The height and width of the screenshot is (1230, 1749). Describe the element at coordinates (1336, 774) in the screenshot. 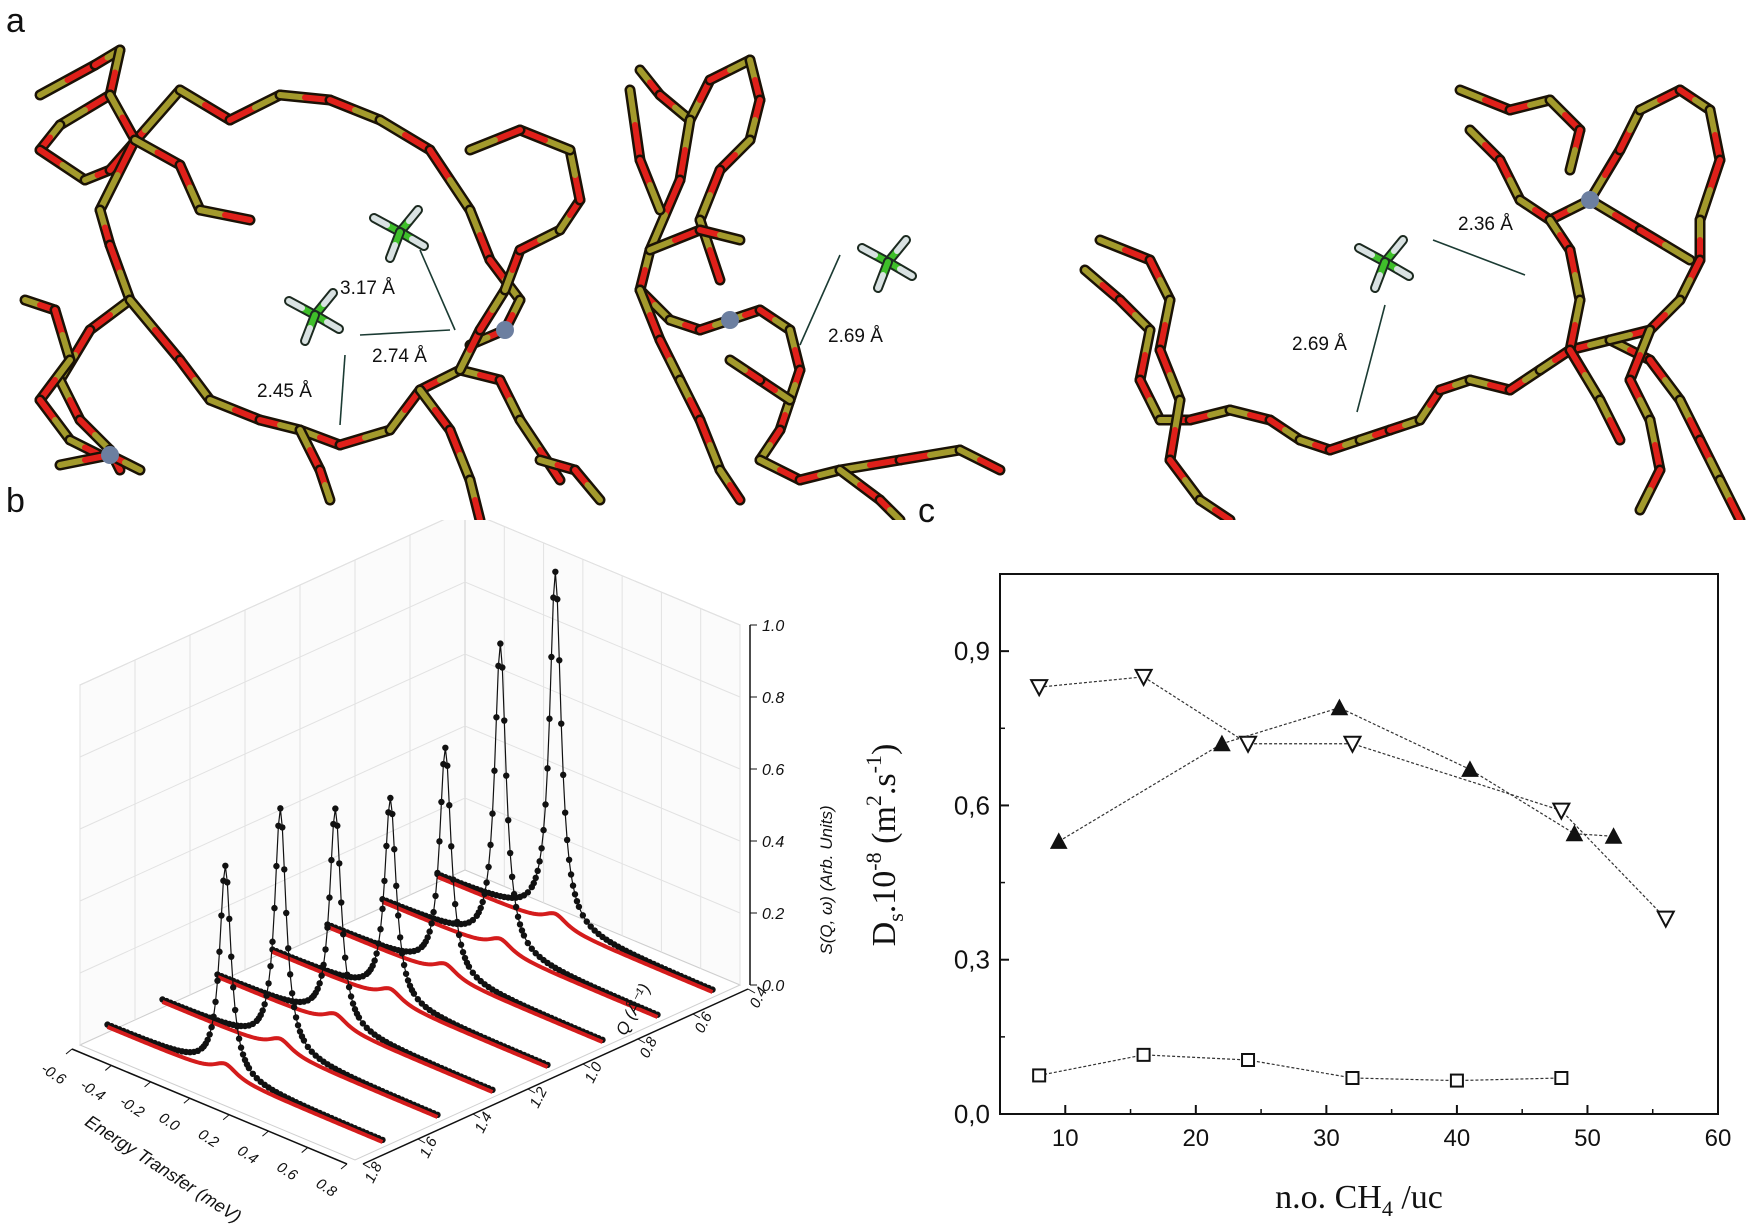

I see `series-line` at that location.